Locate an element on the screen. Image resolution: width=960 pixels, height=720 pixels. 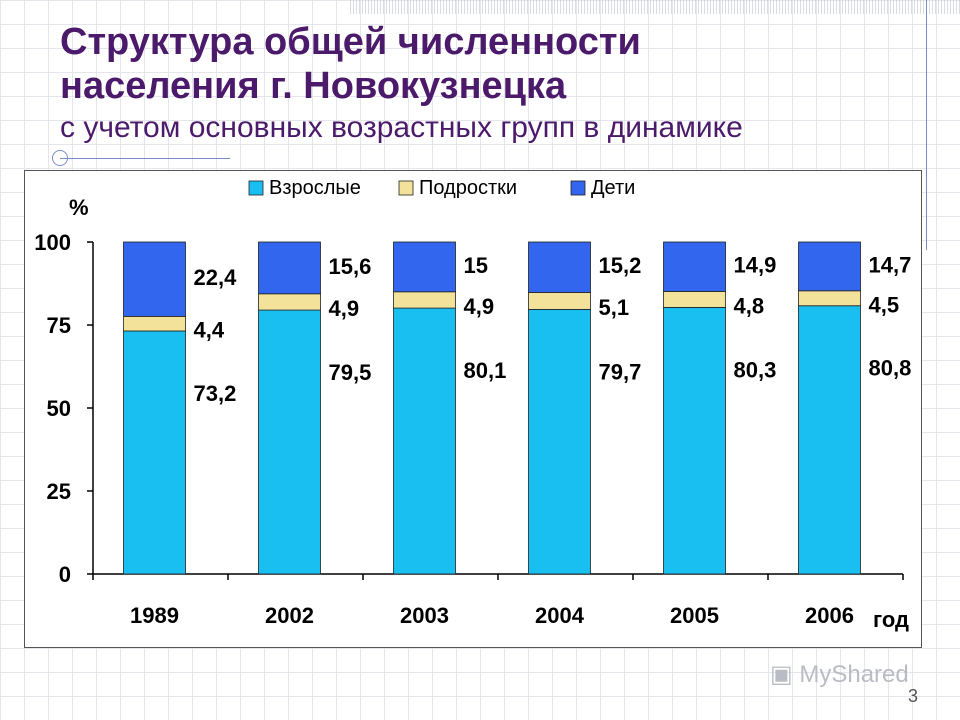
data-label-adults: 80,1 is located at coordinates (485, 370).